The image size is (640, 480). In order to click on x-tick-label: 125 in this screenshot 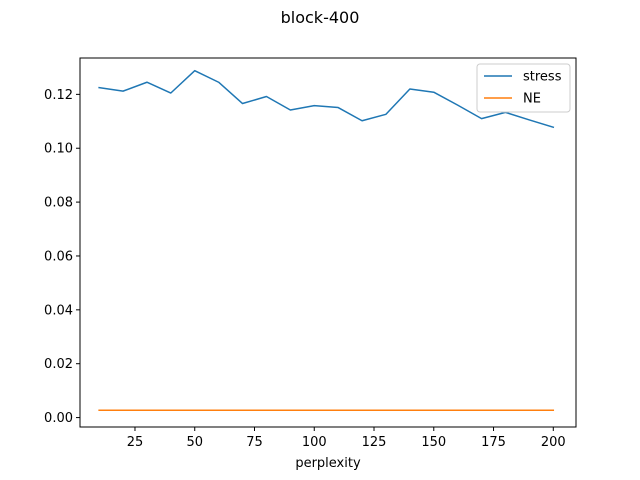, I will do `click(374, 442)`.